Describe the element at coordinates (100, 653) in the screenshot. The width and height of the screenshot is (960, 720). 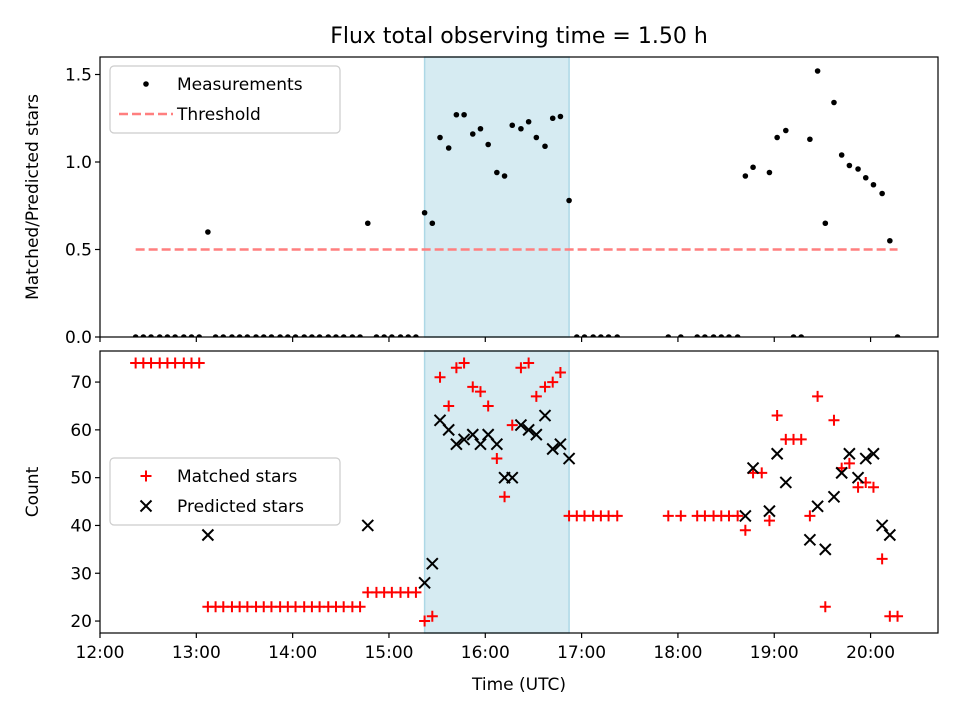
I see `x-tick-label: 12:00` at that location.